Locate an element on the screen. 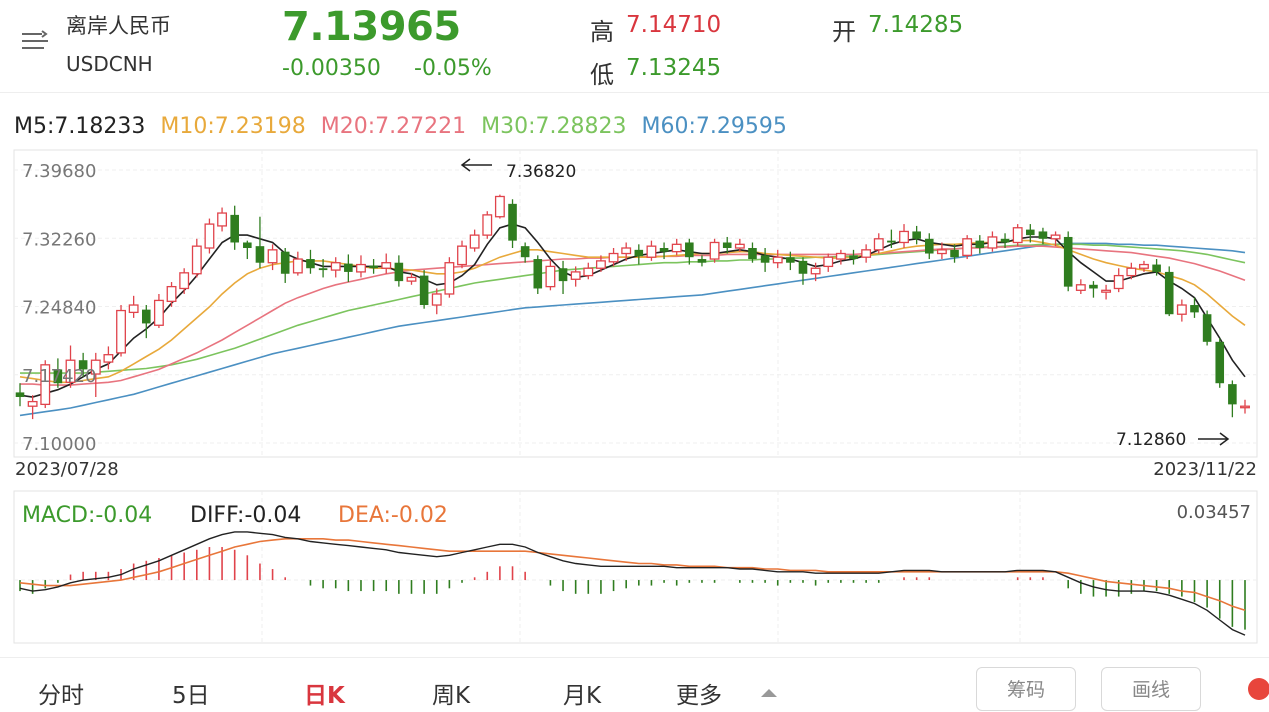 This screenshot has width=1269, height=712. price-change-percent: -0.05% is located at coordinates (453, 68).